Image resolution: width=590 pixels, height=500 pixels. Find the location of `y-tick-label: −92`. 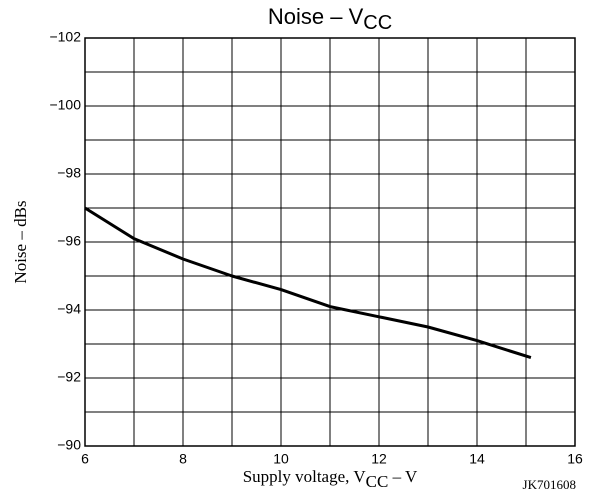

y-tick-label: −92 is located at coordinates (69, 377).